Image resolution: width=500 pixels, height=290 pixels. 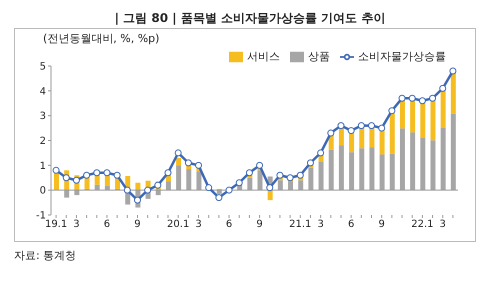 What do you see at coordinates (43, 67) in the screenshot?
I see `y-tick-label: 5` at bounding box center [43, 67].